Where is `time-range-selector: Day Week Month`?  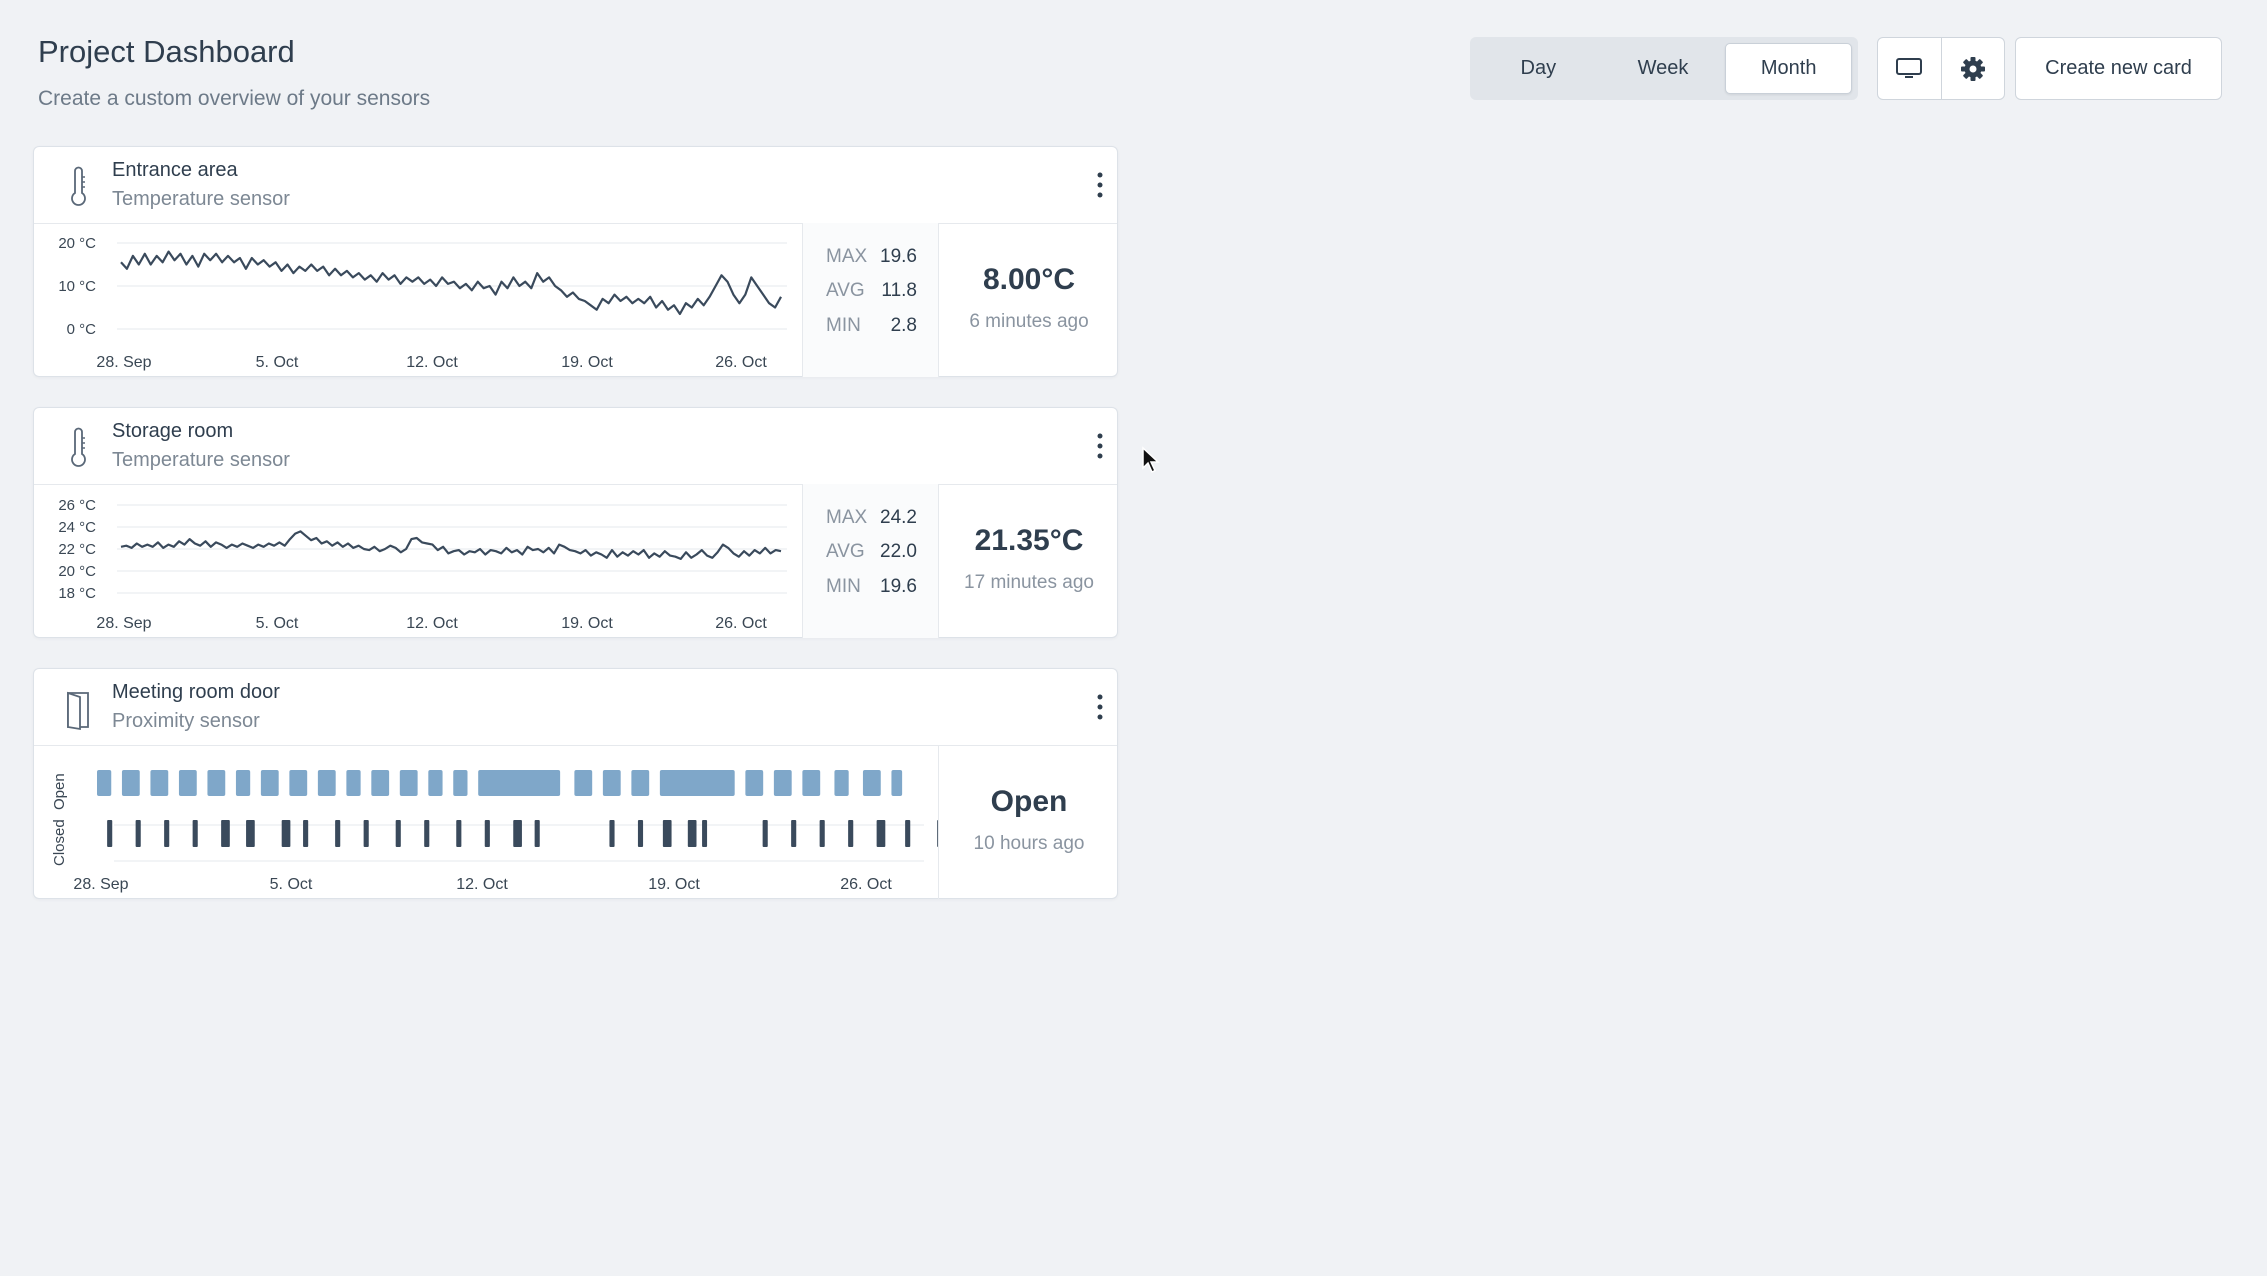 time-range-selector: Day Week Month is located at coordinates (1664, 68).